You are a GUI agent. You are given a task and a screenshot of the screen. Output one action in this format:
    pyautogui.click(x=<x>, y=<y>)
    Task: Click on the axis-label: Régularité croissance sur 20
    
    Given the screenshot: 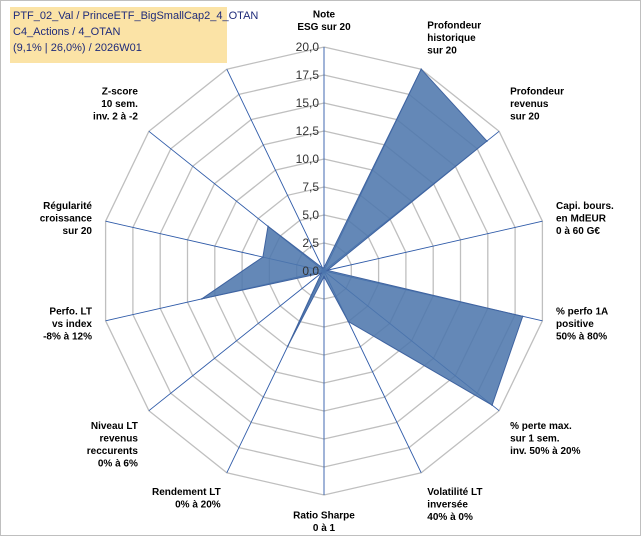 What is the action you would take?
    pyautogui.click(x=66, y=219)
    